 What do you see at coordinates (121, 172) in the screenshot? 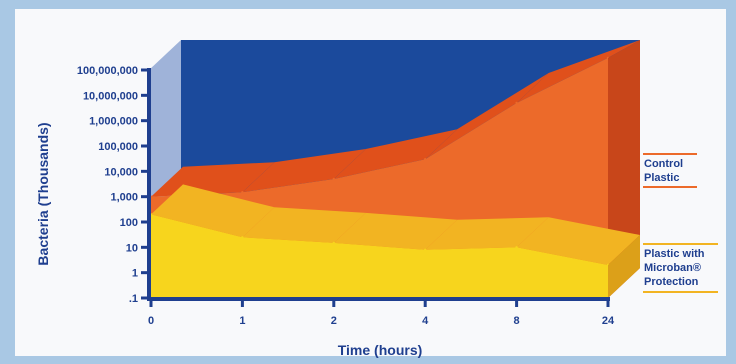
I see `y-tick-label: 10,000` at bounding box center [121, 172].